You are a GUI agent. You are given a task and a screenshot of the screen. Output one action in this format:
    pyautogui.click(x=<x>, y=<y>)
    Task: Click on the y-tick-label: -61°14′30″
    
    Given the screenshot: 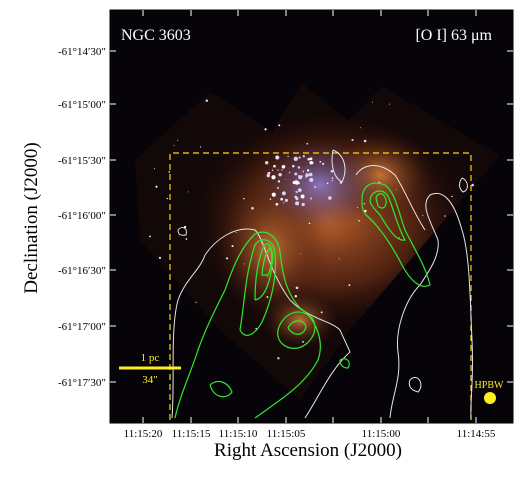 What is the action you would take?
    pyautogui.click(x=82, y=52)
    